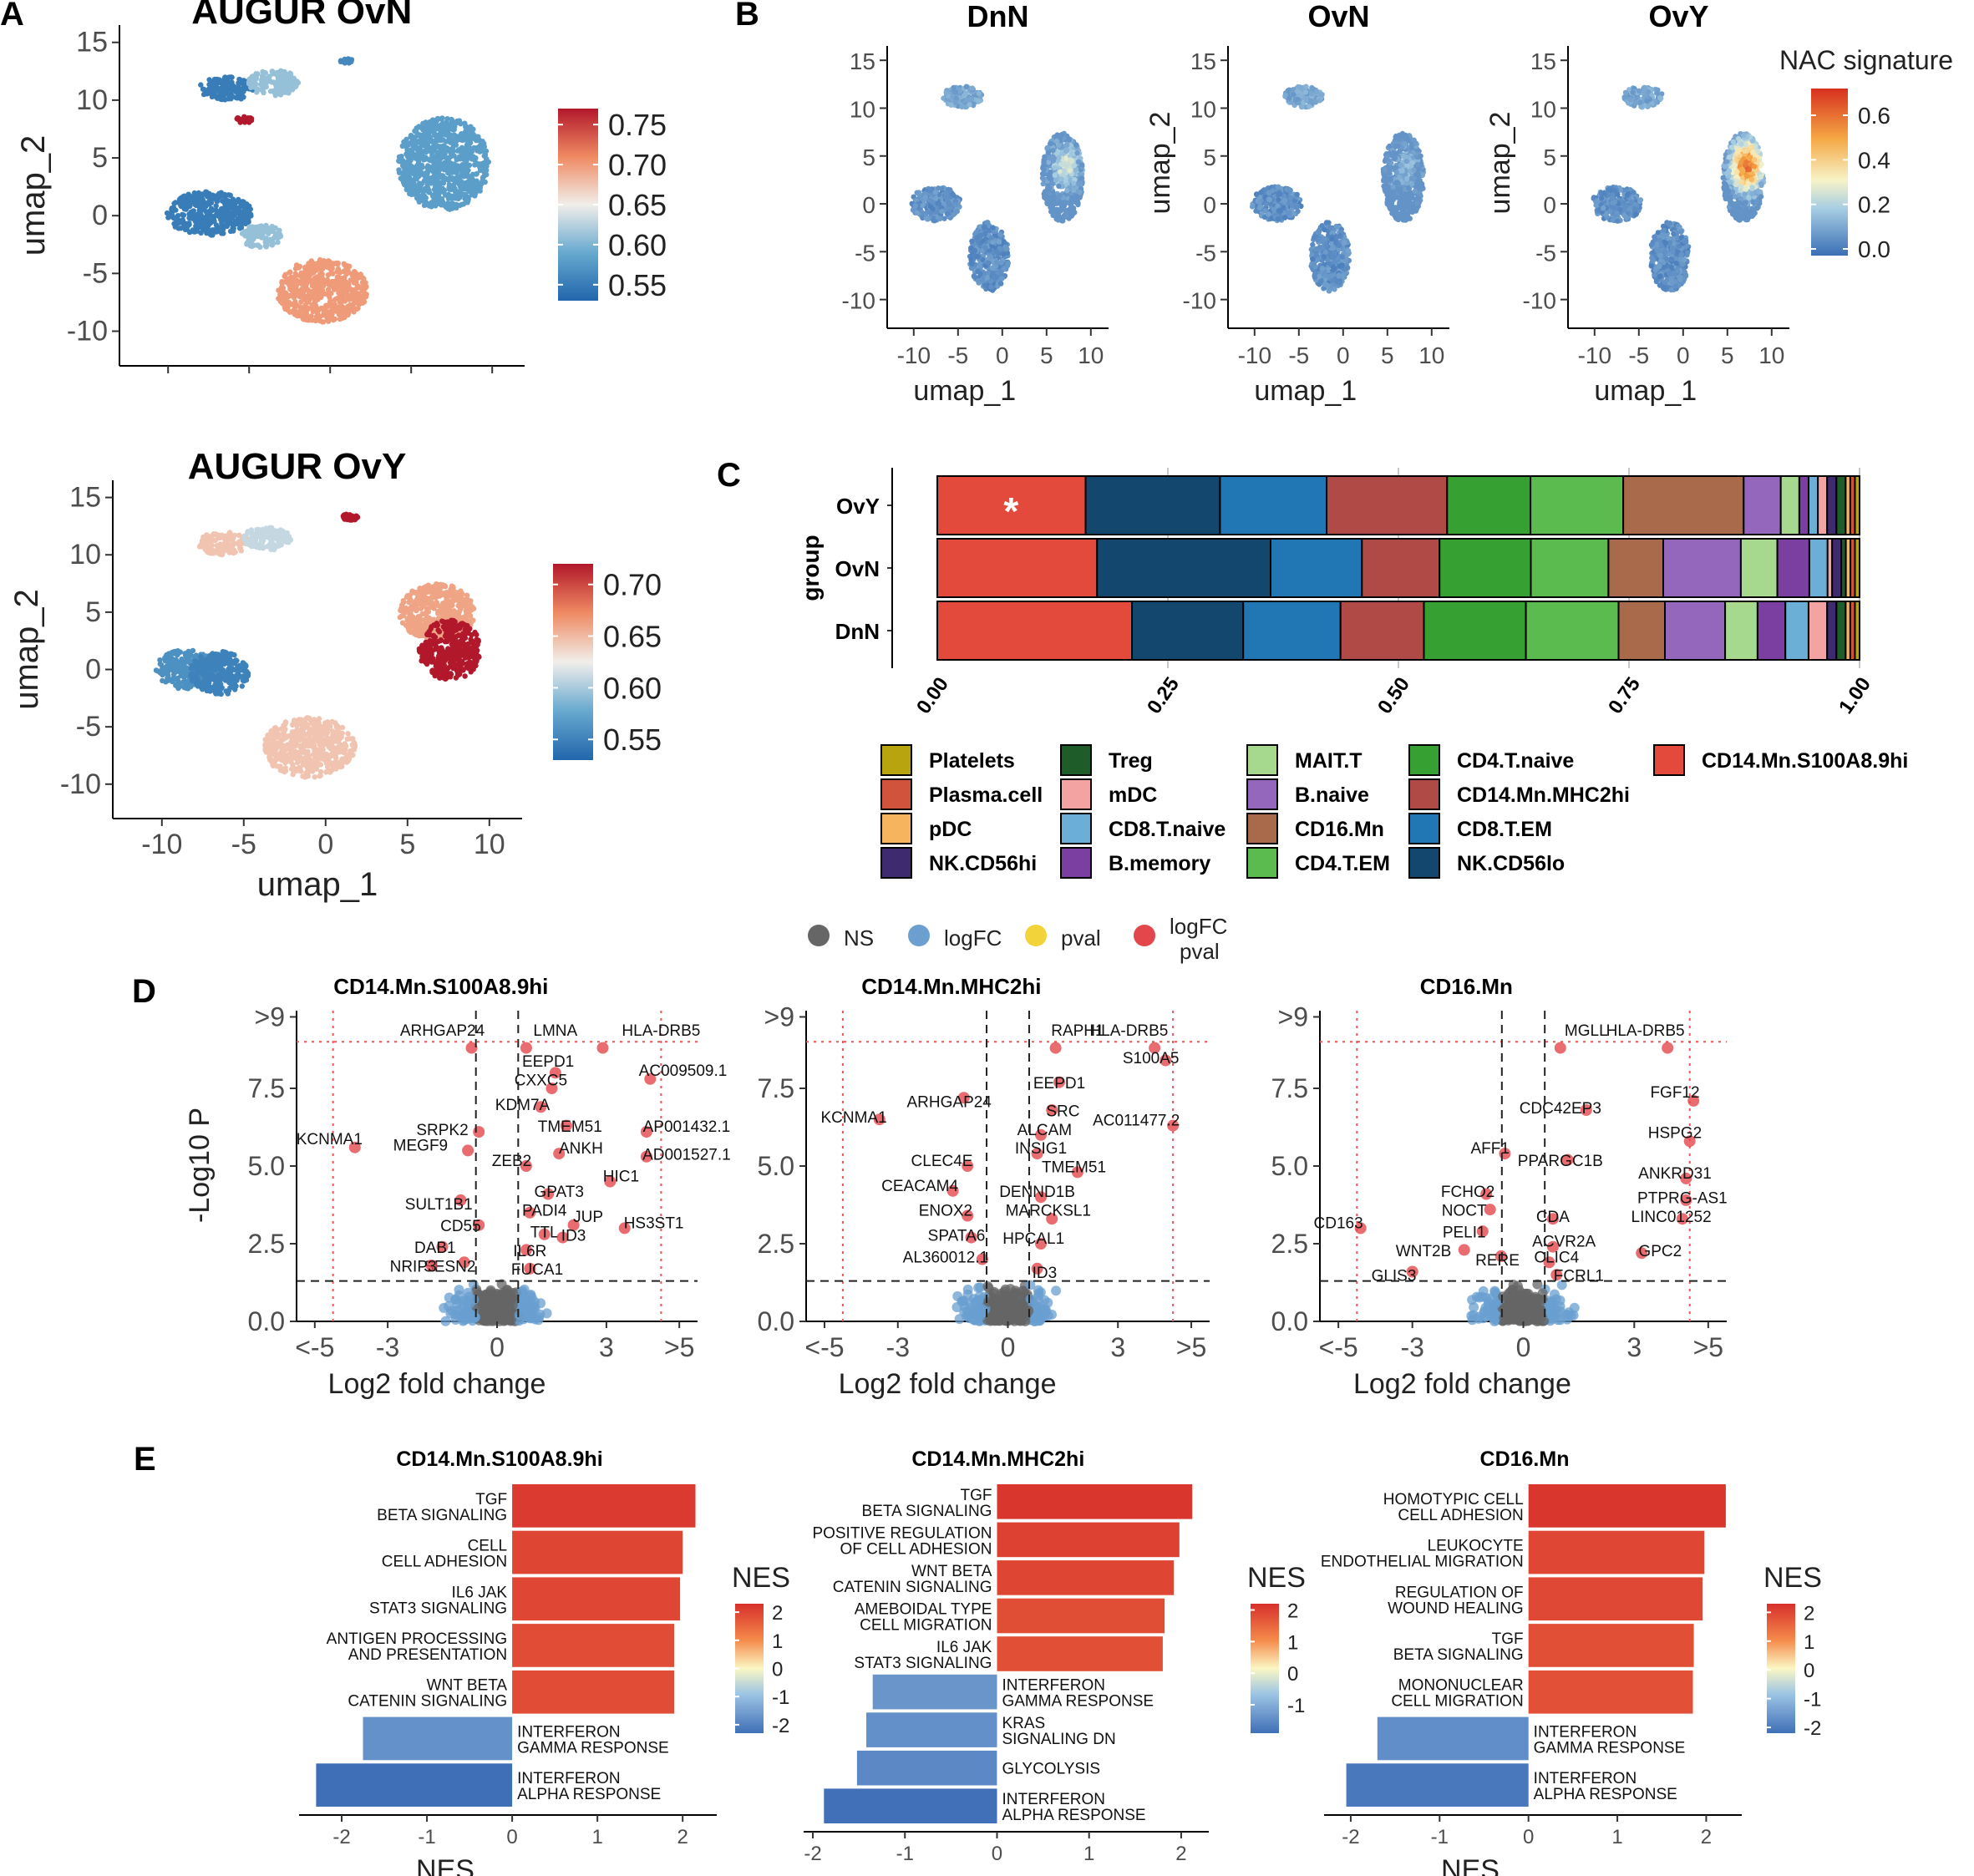 The image size is (1974, 1876). Describe the element at coordinates (161, 844) in the screenshot. I see `x-tick-label: -10` at that location.